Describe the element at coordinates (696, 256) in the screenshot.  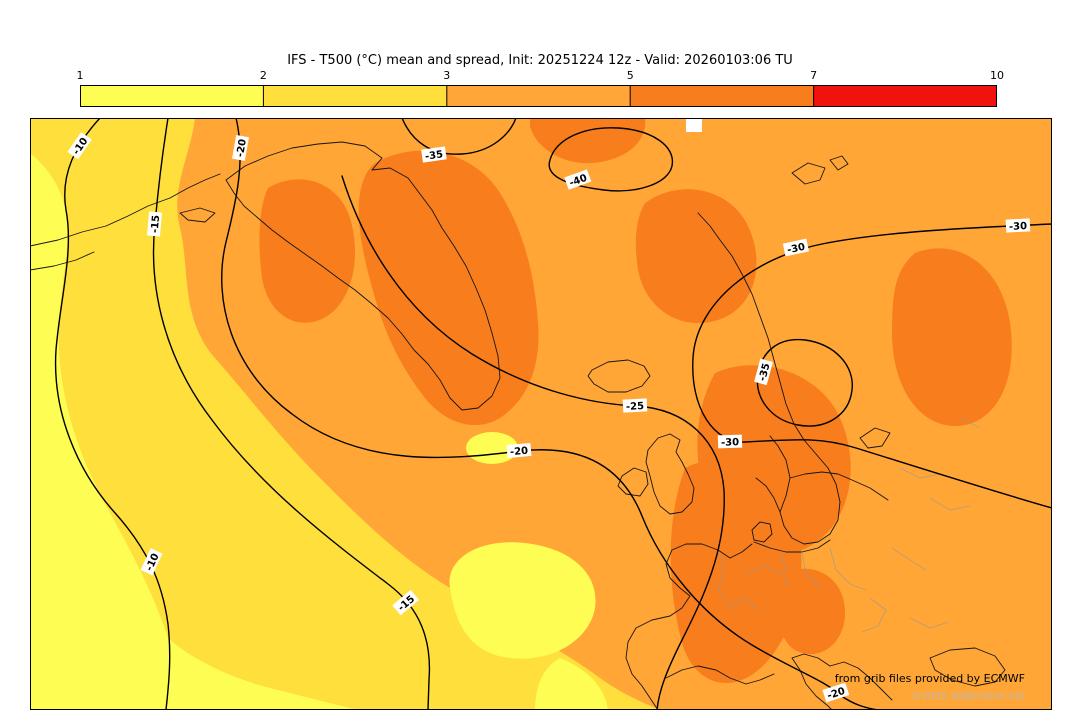
I see `spread-region-5-7-arctic` at that location.